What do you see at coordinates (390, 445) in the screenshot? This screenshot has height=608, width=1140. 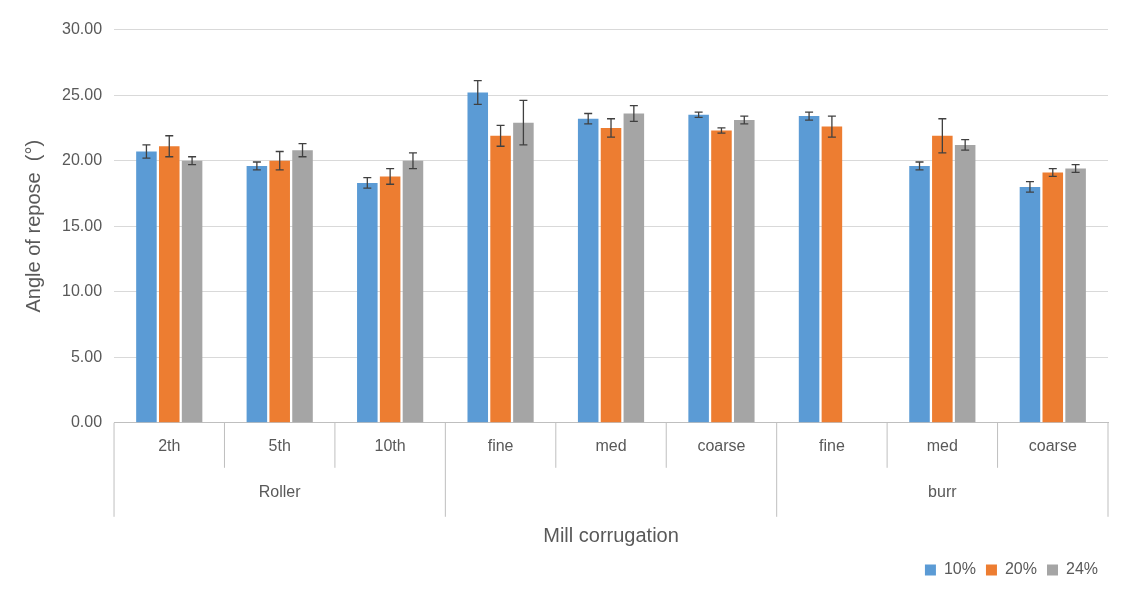 I see `x-tick-label: 10th` at bounding box center [390, 445].